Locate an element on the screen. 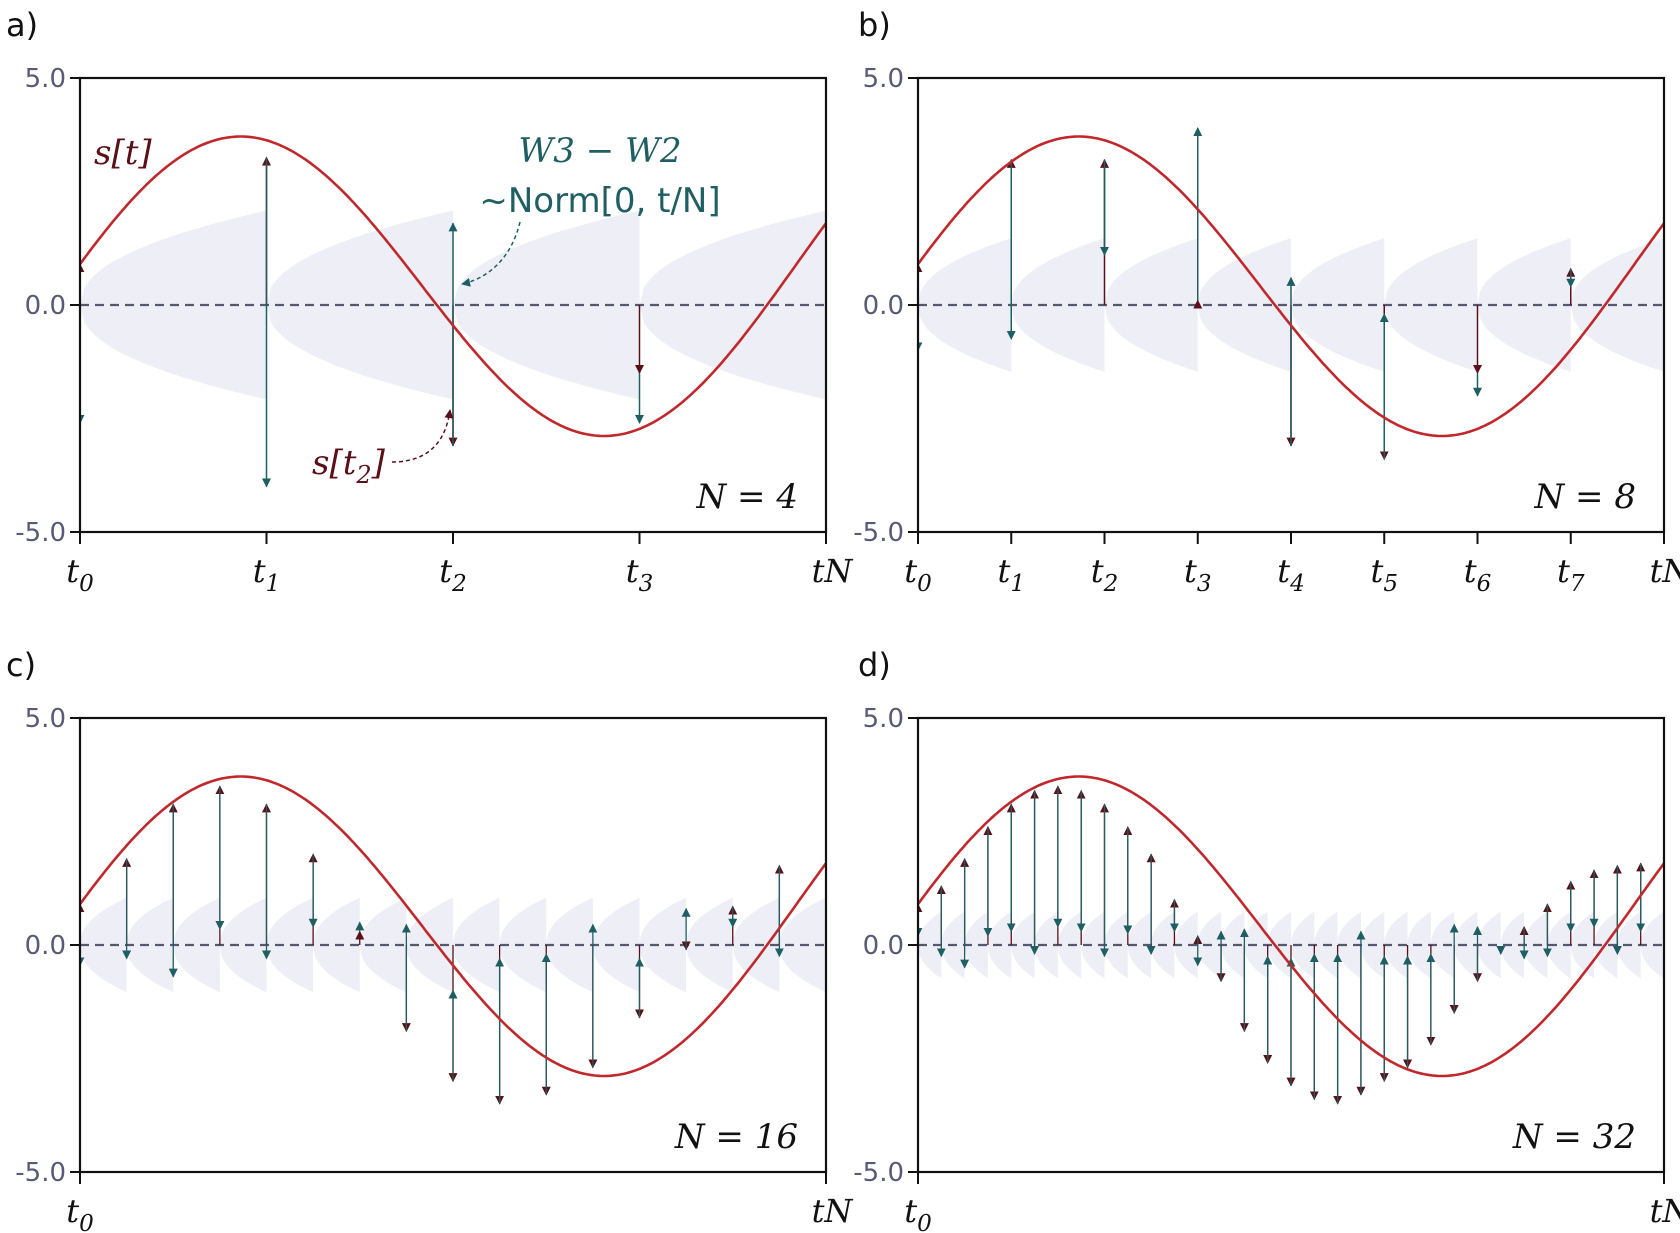 This screenshot has width=1680, height=1233. panel-label: d) is located at coordinates (874, 665).